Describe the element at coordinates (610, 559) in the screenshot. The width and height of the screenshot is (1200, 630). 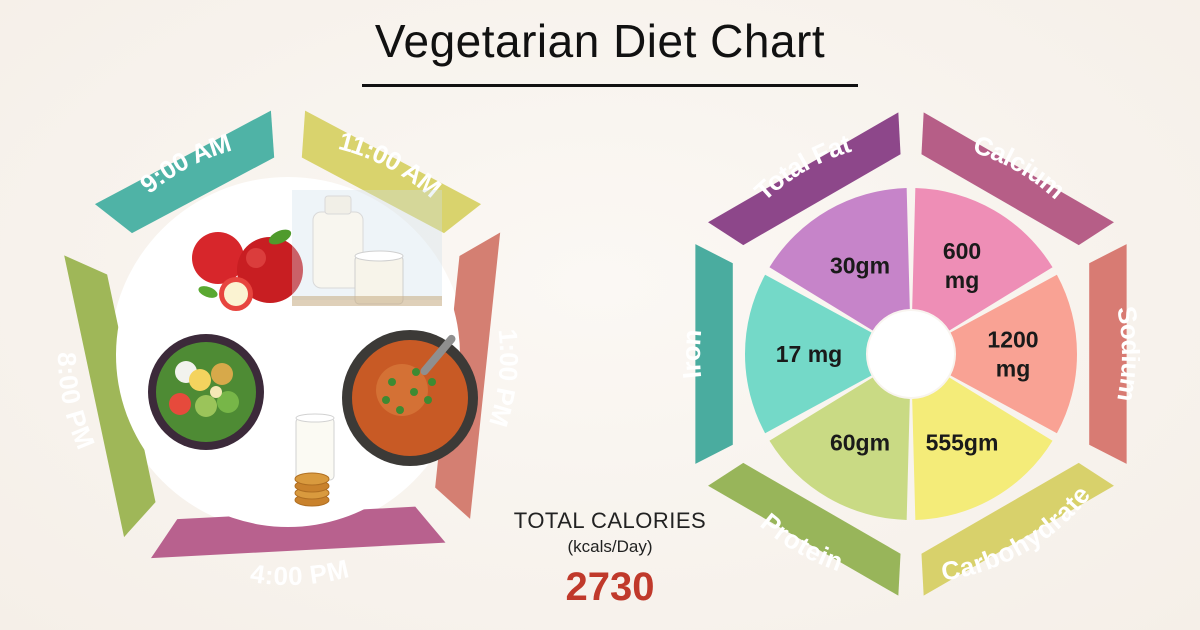
I see `total-calories-panel: TOTAL CALORIES (kcals/Day) 2730` at that location.